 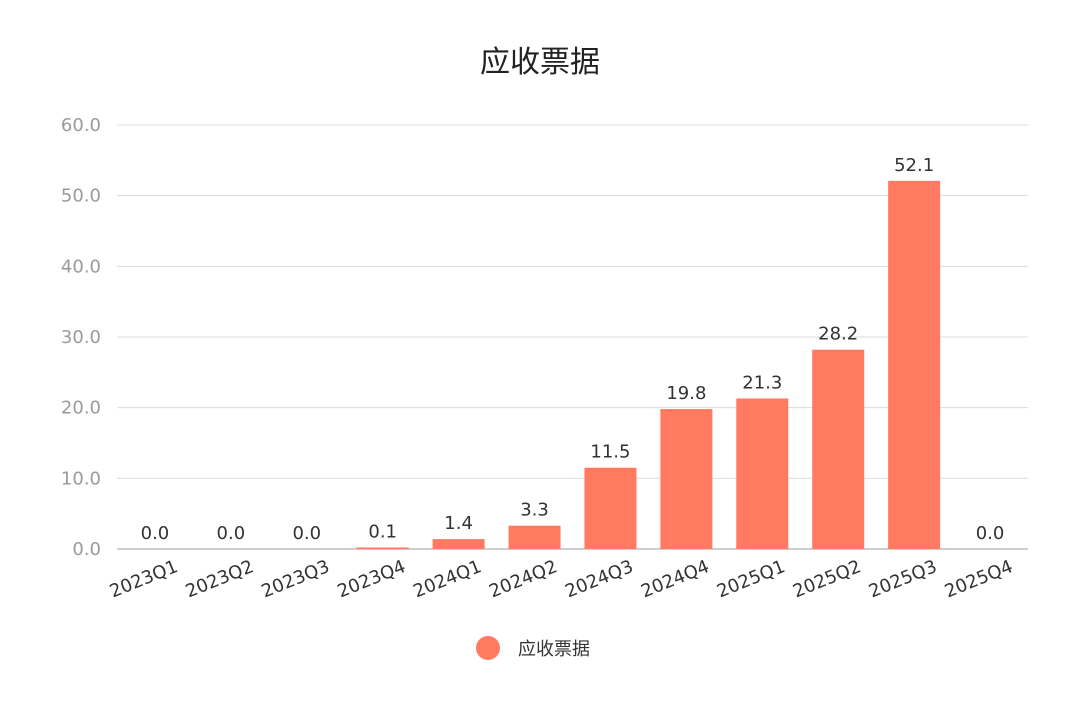 I want to click on data-label: 21.3, so click(x=762, y=382).